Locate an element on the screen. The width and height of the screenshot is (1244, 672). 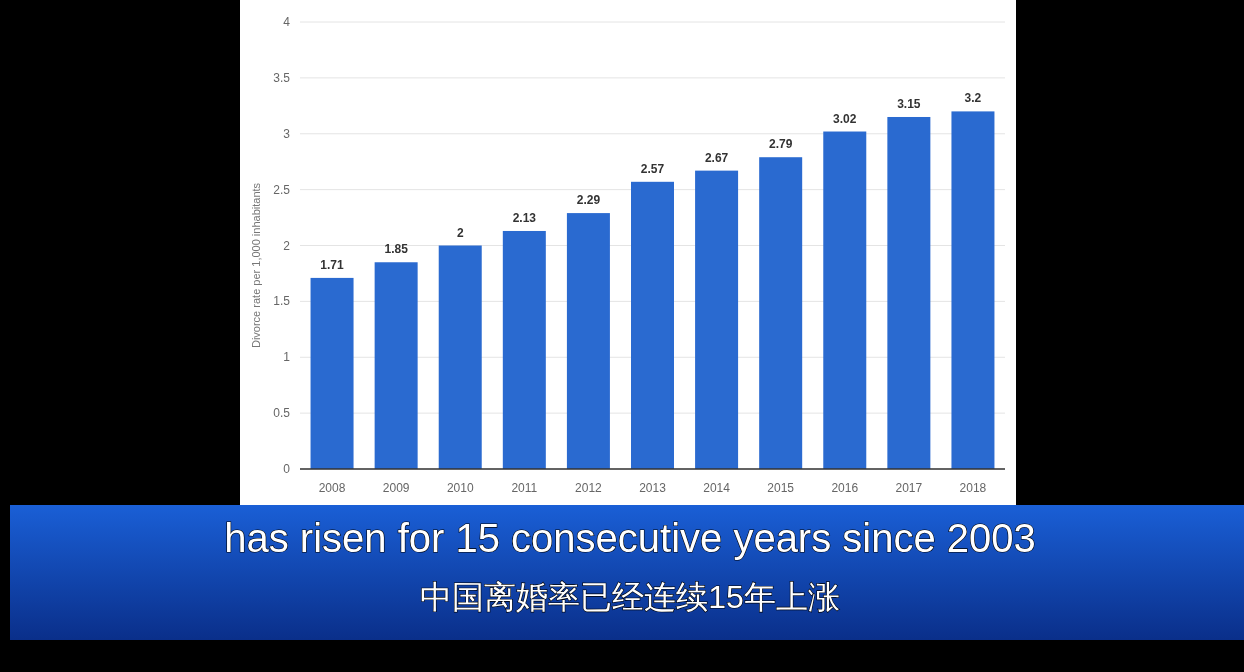
x-tick-label: 2016 is located at coordinates (845, 488).